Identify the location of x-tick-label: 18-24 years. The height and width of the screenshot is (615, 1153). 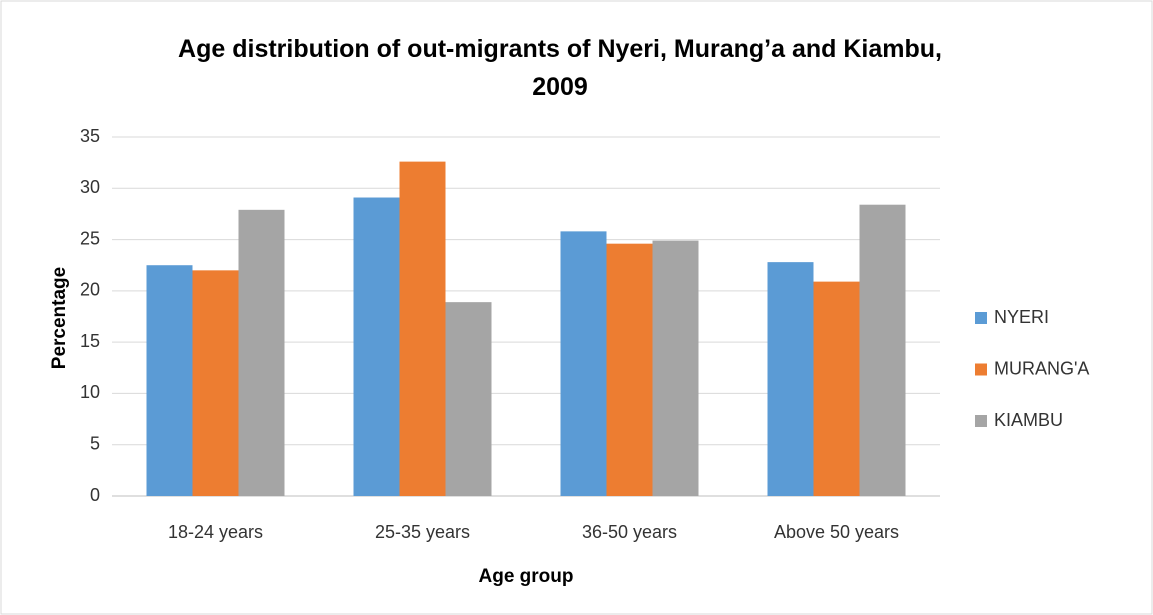
(215, 532).